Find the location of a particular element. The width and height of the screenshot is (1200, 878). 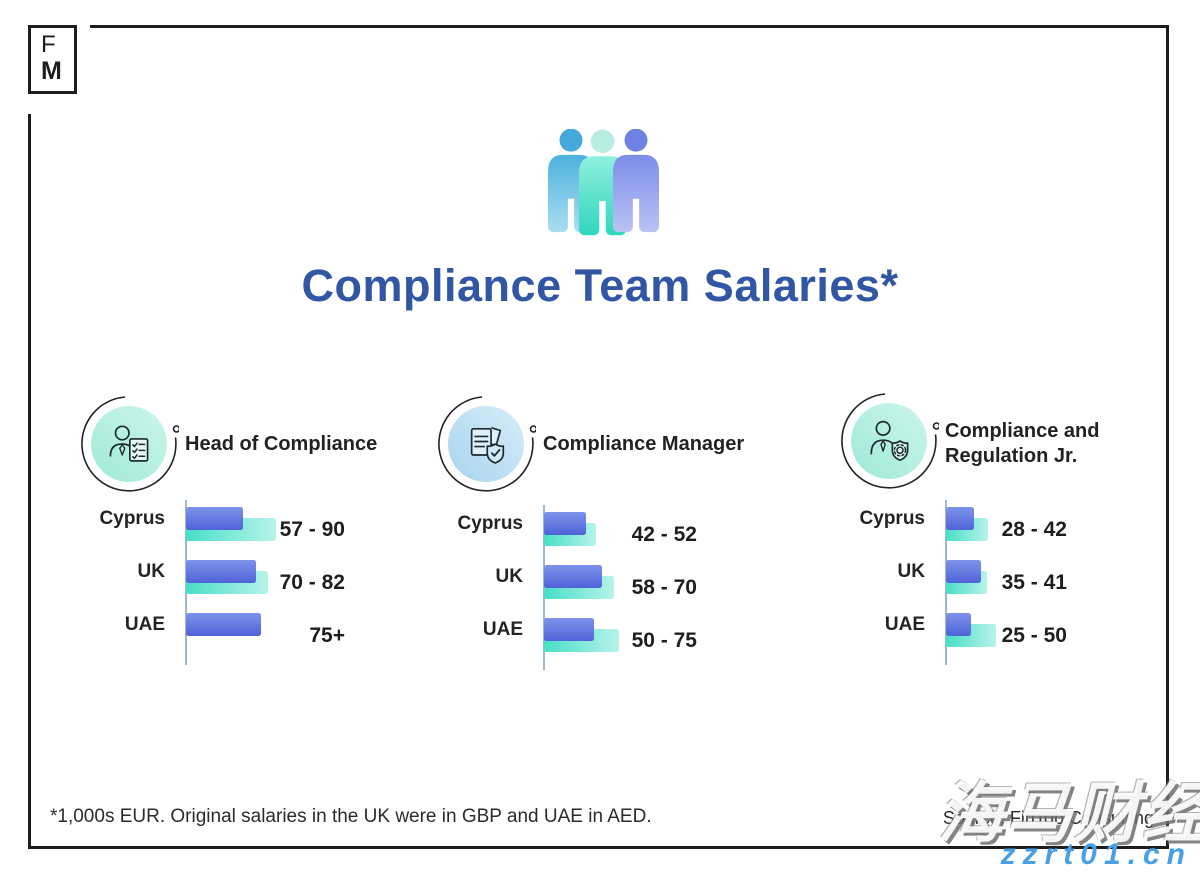

person-checklist-icon is located at coordinates (129, 443).